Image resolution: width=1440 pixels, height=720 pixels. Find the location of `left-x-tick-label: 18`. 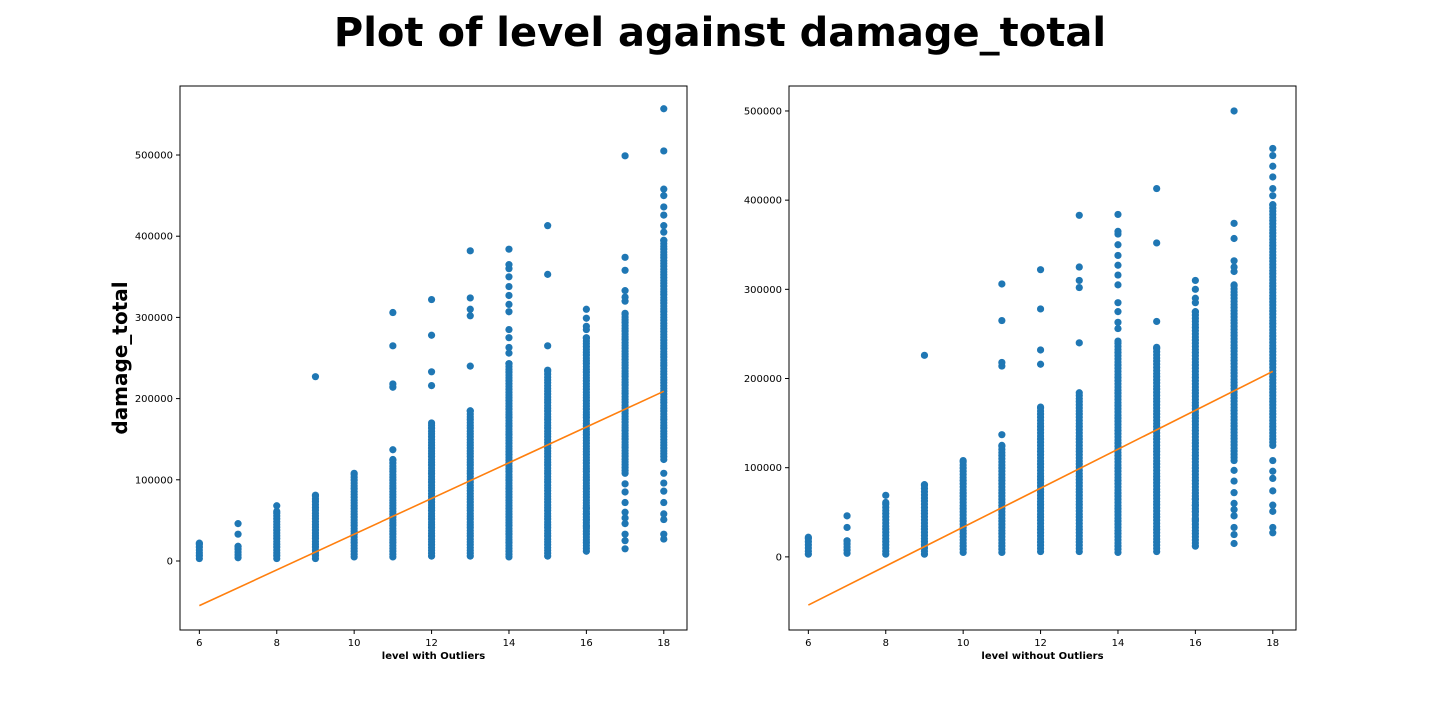

left-x-tick-label: 18 is located at coordinates (663, 643).